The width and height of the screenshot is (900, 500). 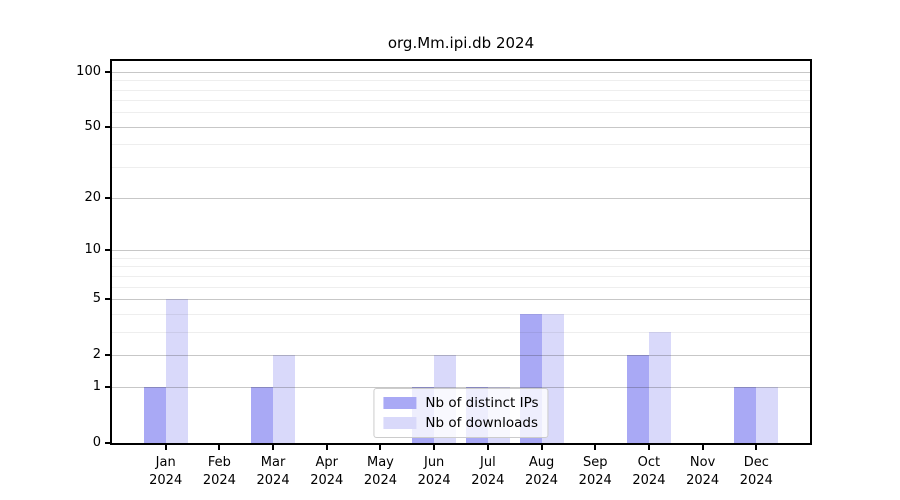 What do you see at coordinates (595, 447) in the screenshot?
I see `x-tick-sep` at bounding box center [595, 447].